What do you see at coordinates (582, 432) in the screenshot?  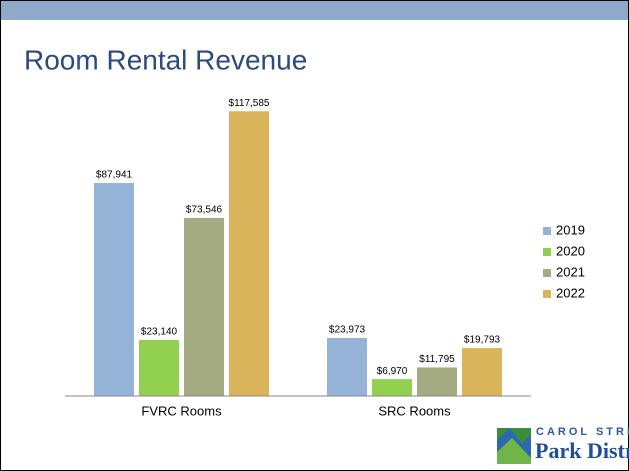 I see `logo-line1: CAROL STREAM` at bounding box center [582, 432].